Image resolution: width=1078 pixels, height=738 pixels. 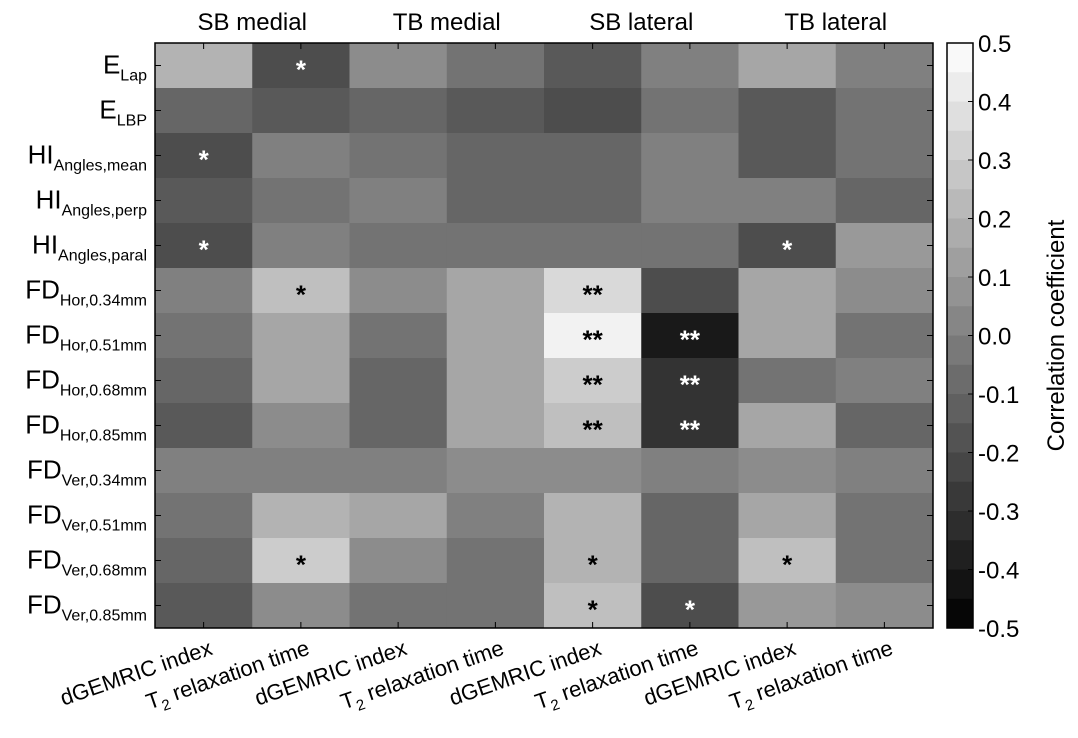 What do you see at coordinates (641, 22) in the screenshot?
I see `column-group-label: SB lateral` at bounding box center [641, 22].